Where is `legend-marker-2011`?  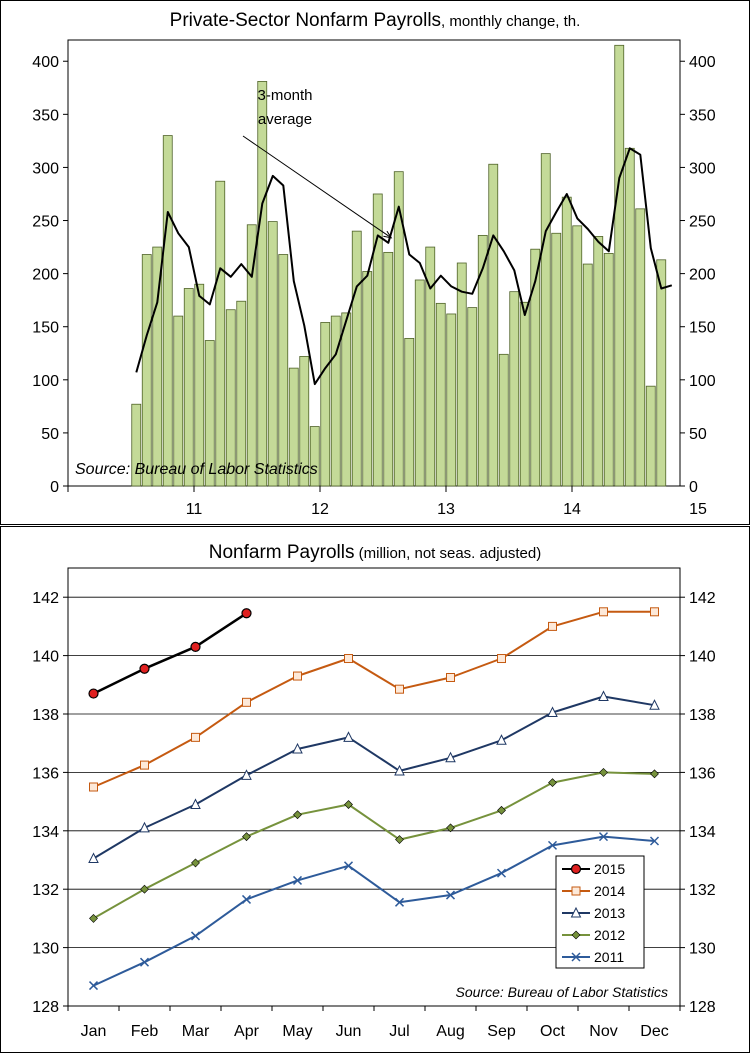
legend-marker-2011 is located at coordinates (576, 957).